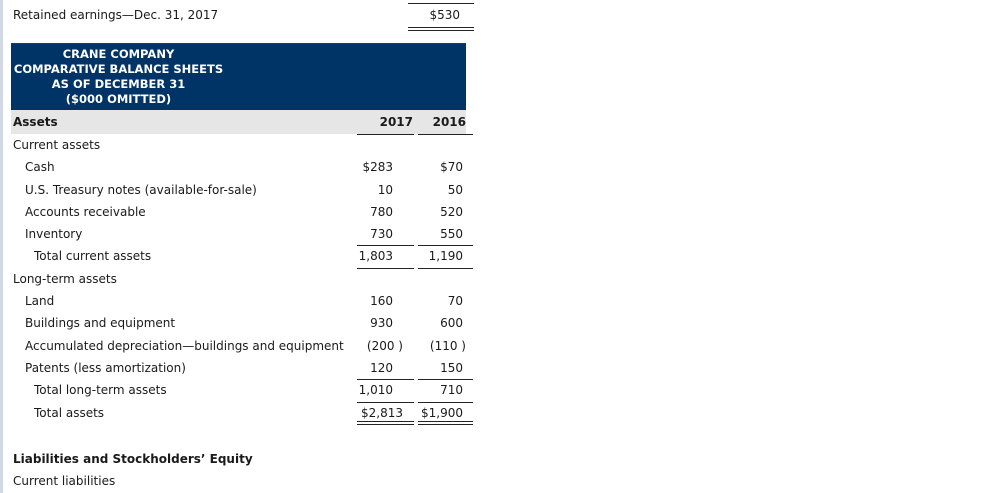  What do you see at coordinates (1, 246) in the screenshot?
I see `left-edge-rule` at bounding box center [1, 246].